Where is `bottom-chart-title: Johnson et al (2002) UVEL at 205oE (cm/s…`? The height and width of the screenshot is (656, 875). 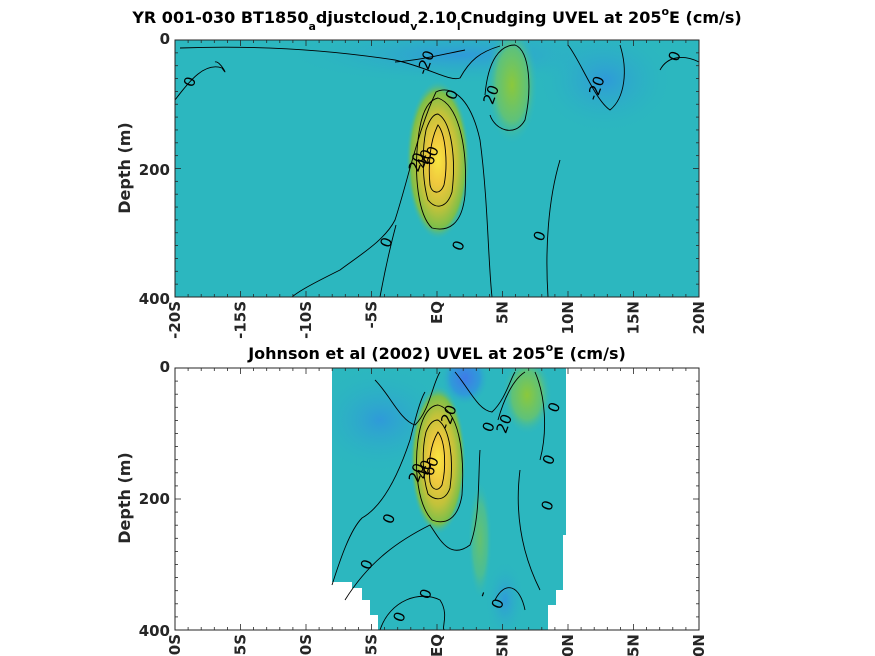 bottom-chart-title: Johnson et al (2002) UVEL at 205oE (cm/s… is located at coordinates (436, 352).